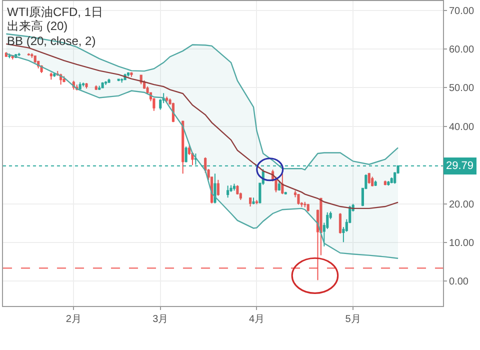  I want to click on y-tick-label: 60.00, so click(461, 50).